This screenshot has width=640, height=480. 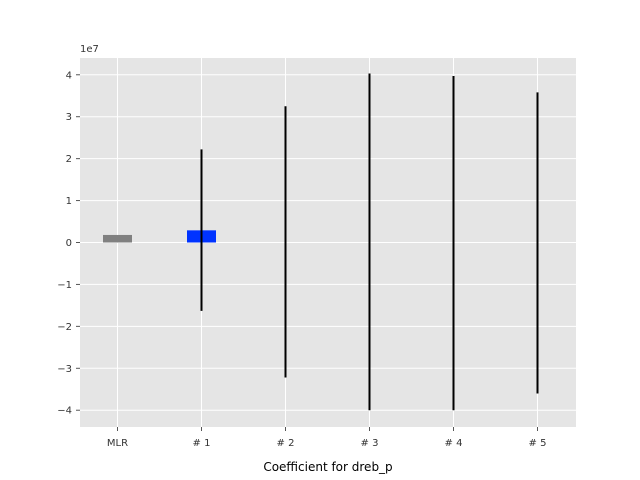 What do you see at coordinates (117, 238) in the screenshot?
I see `bar` at bounding box center [117, 238].